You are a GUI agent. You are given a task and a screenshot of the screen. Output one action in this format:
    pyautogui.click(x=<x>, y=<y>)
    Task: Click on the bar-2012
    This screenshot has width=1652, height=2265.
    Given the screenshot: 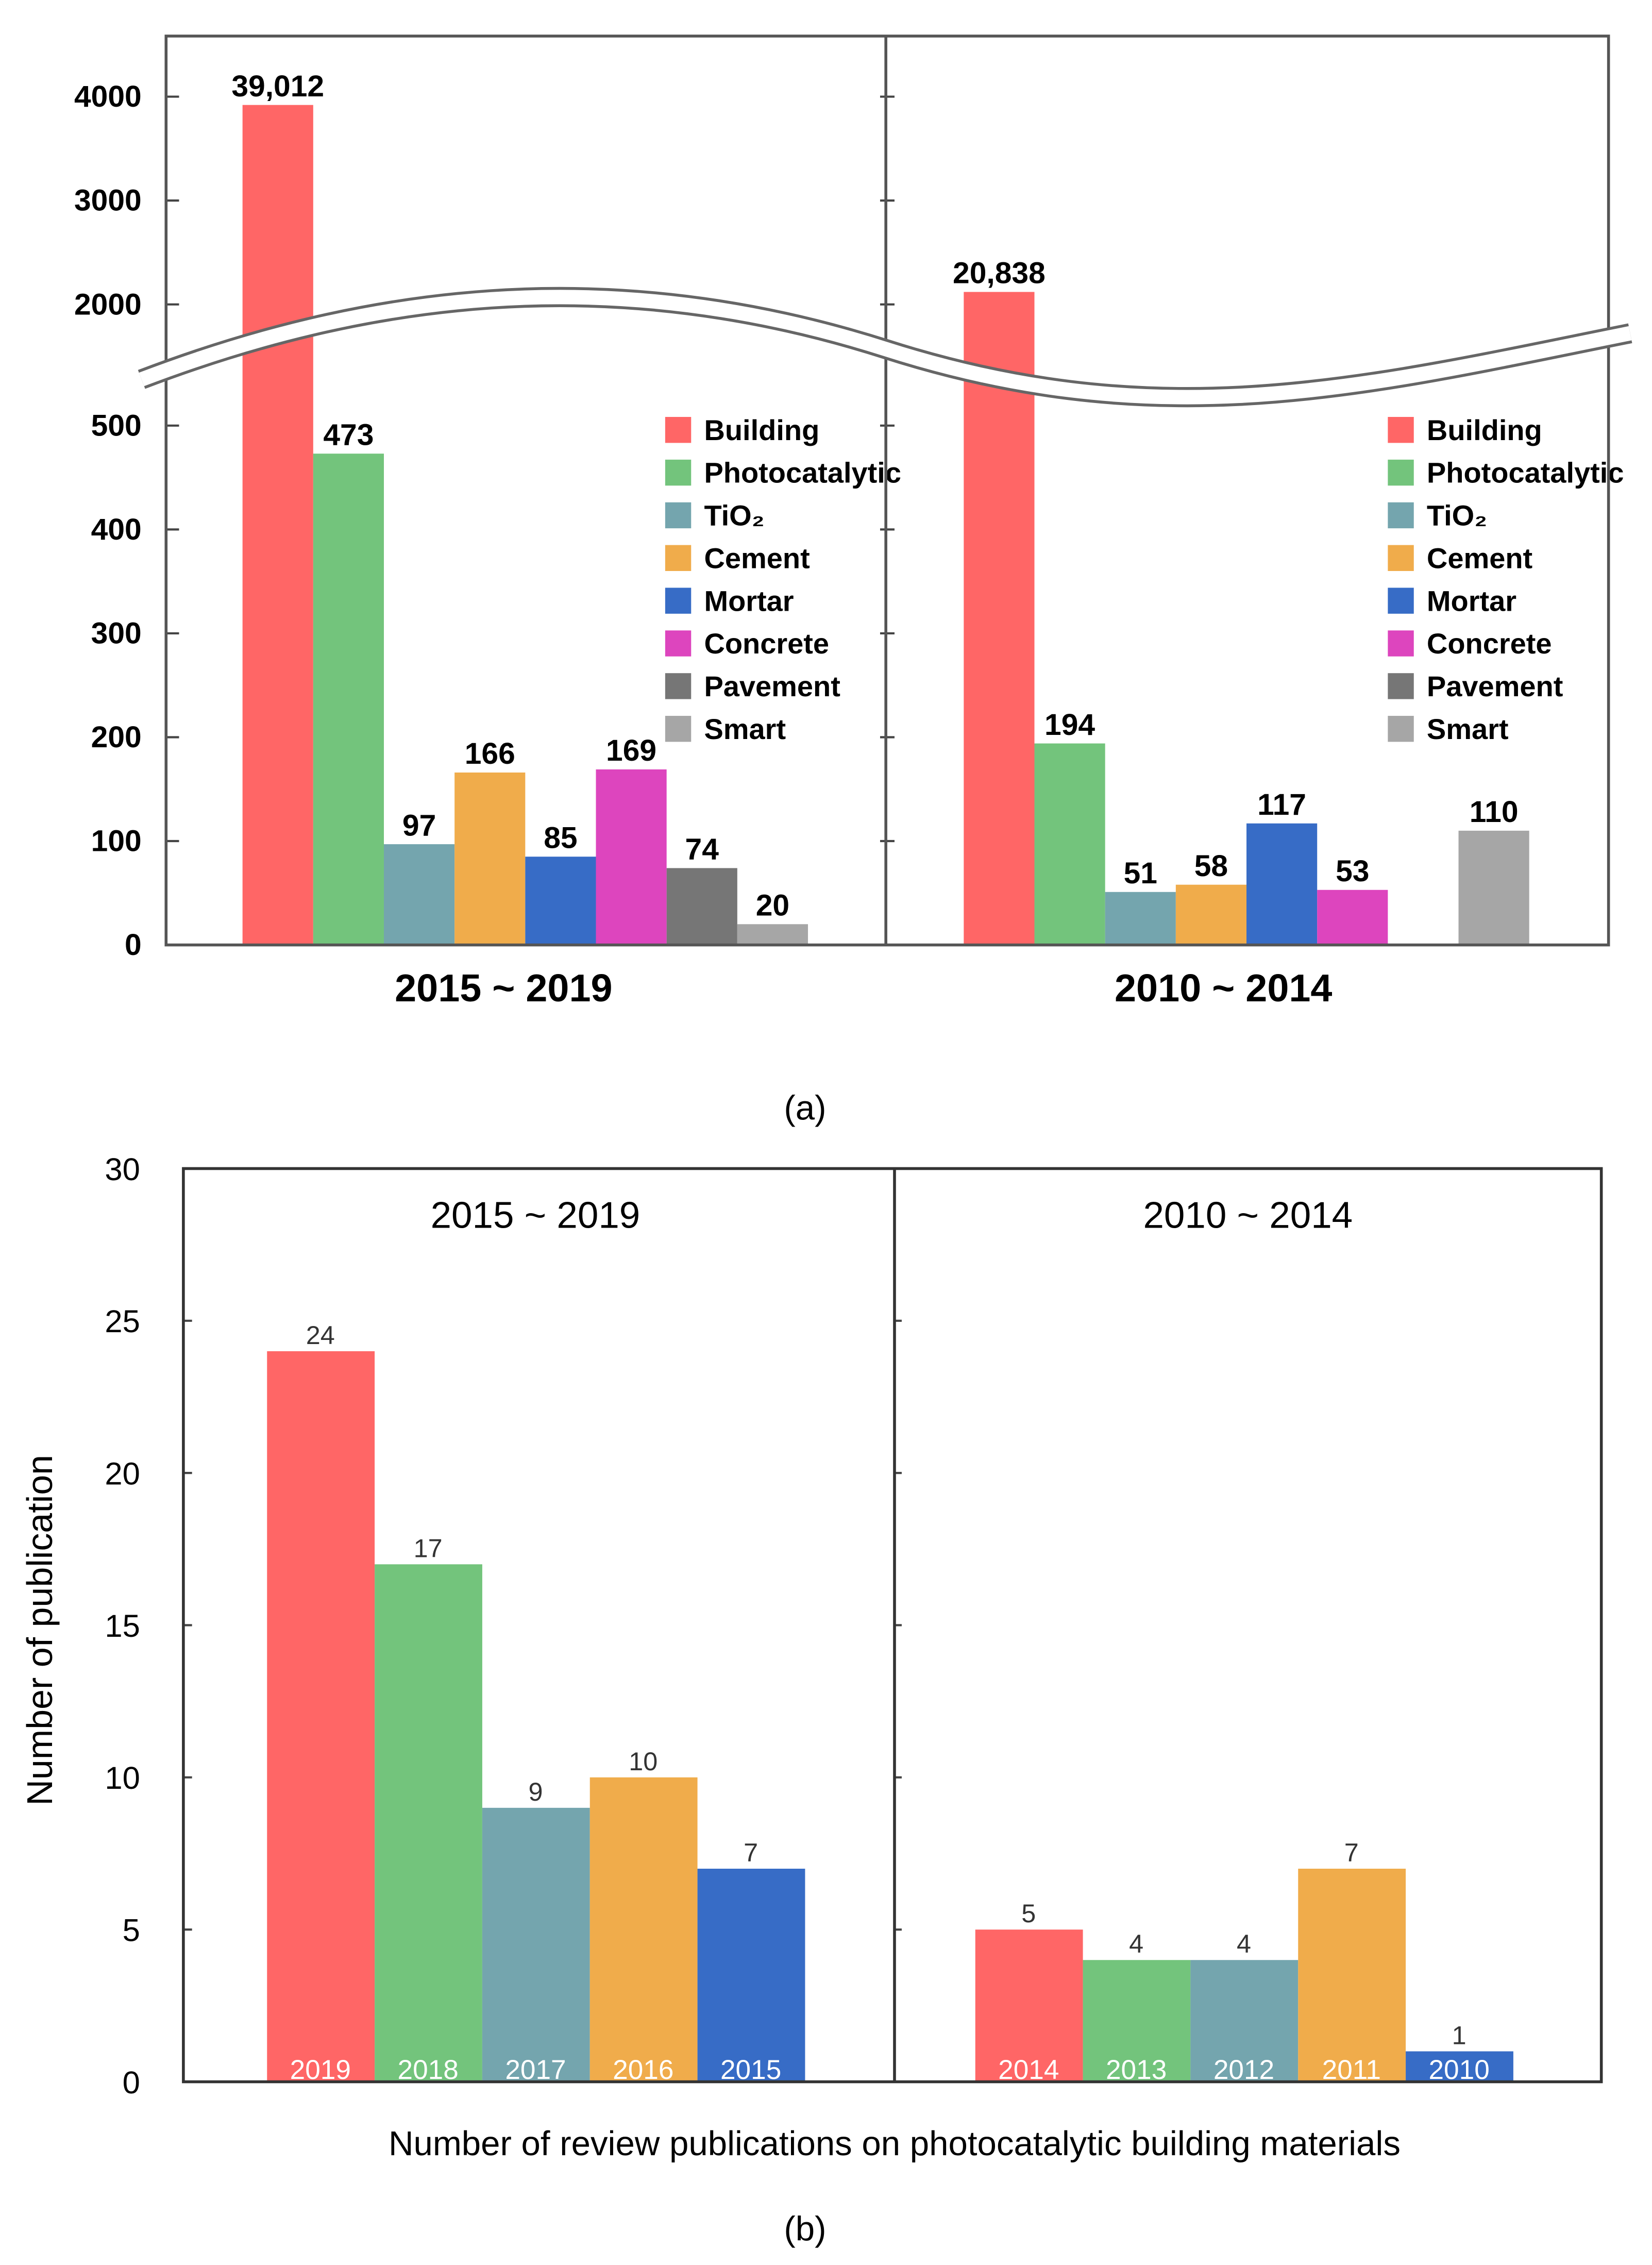 What is the action you would take?
    pyautogui.click(x=1244, y=2021)
    